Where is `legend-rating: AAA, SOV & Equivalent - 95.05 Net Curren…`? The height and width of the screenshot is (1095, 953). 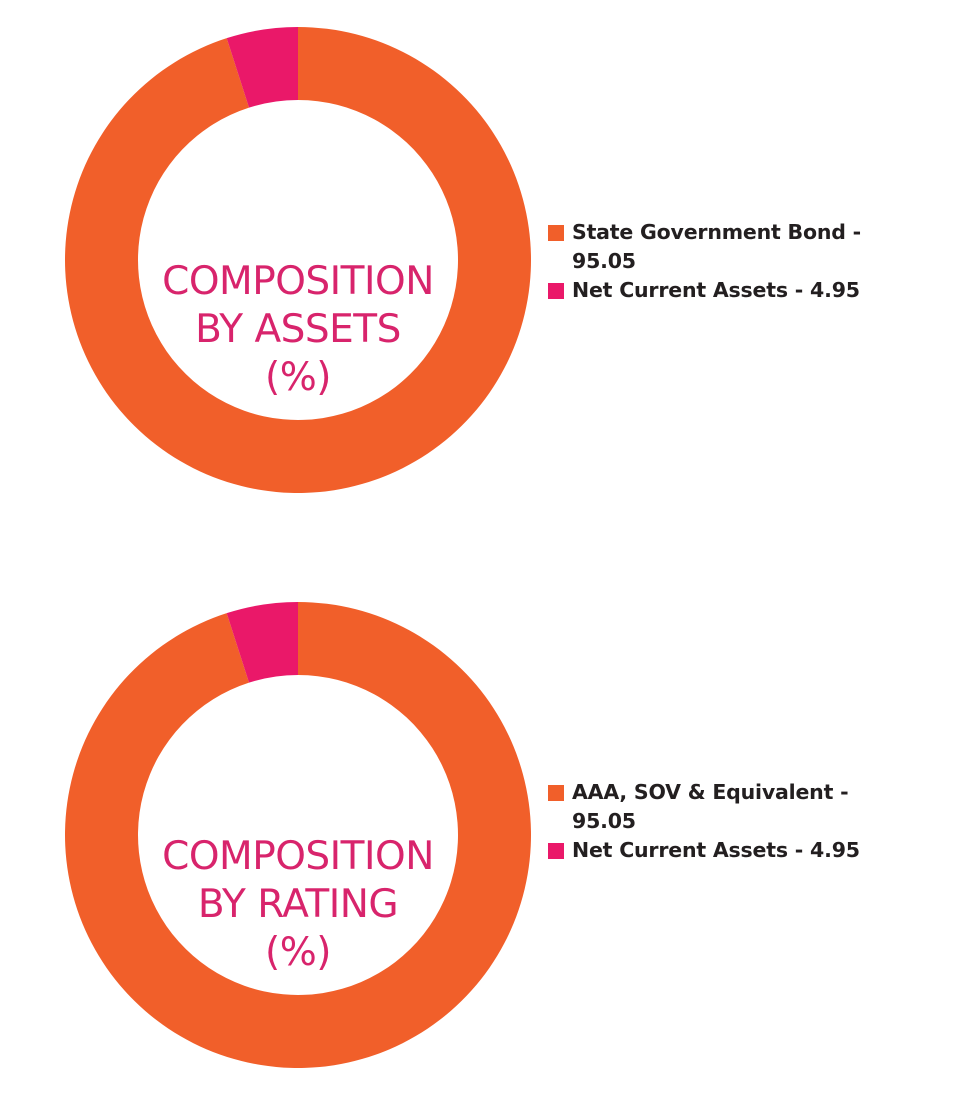 legend-rating: AAA, SOV & Equivalent - 95.05 Net Curren… is located at coordinates (713, 821).